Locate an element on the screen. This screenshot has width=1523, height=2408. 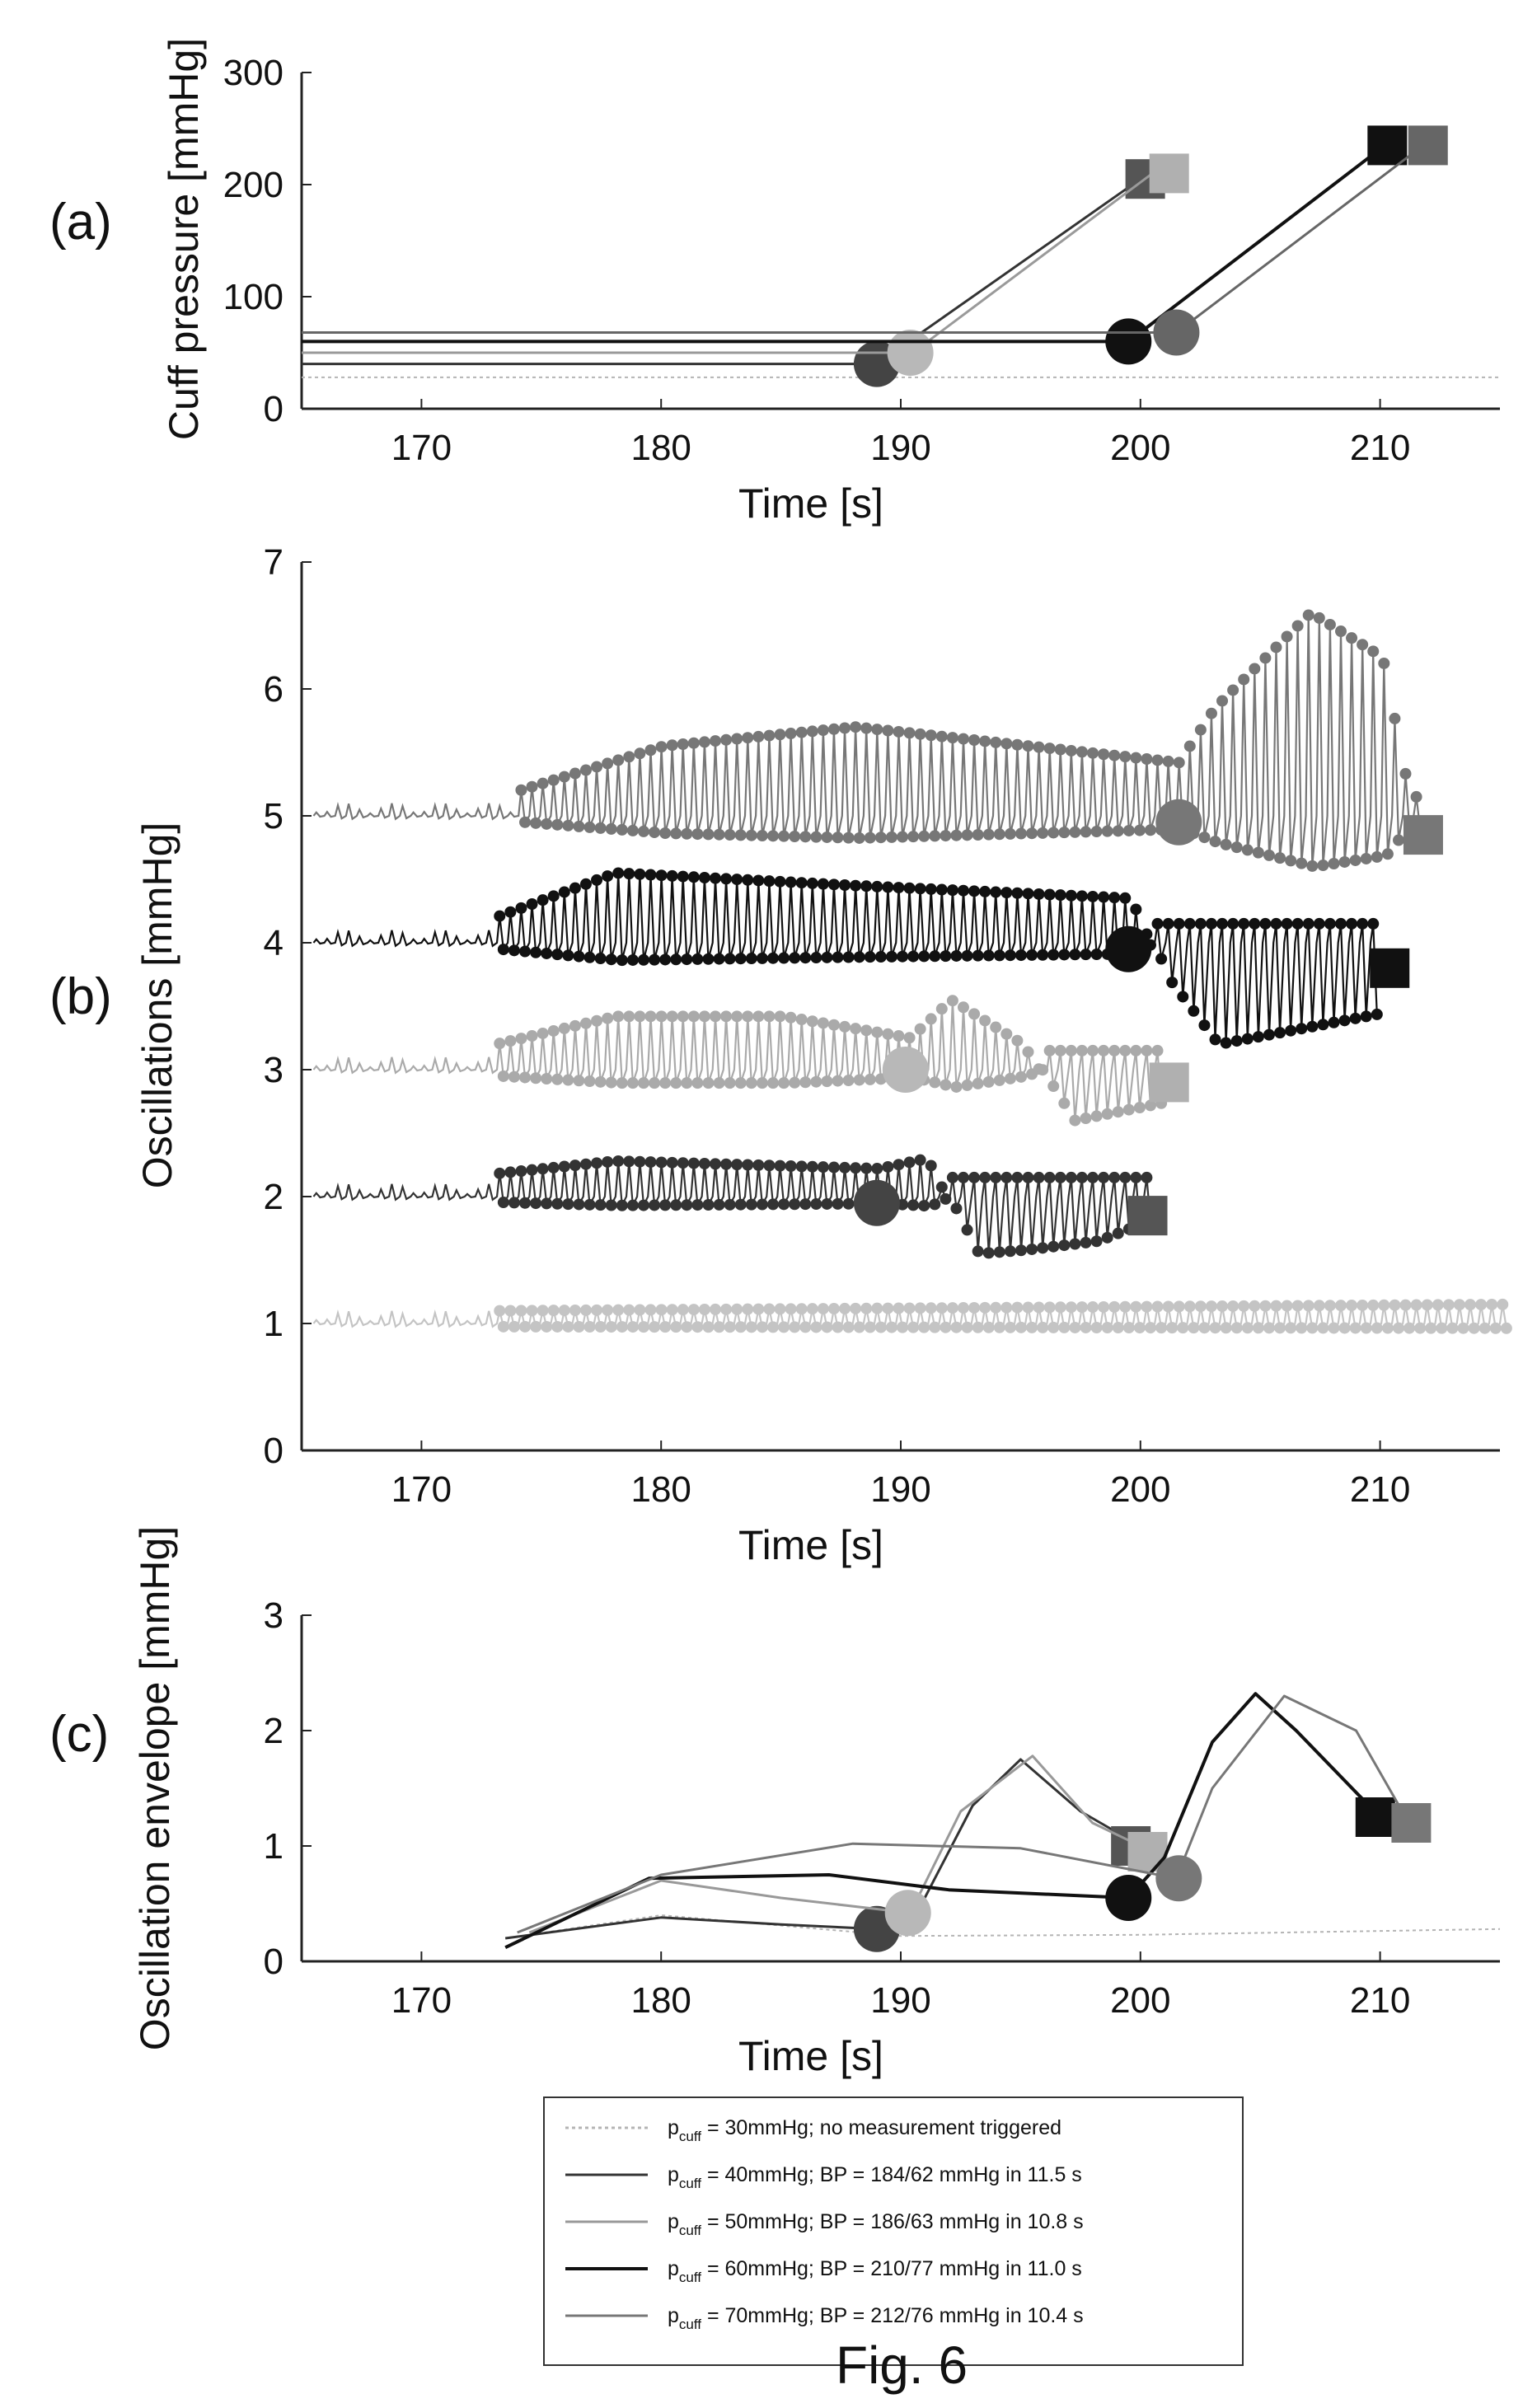
end-of-measurement-marker-s50 is located at coordinates (1169, 1082).